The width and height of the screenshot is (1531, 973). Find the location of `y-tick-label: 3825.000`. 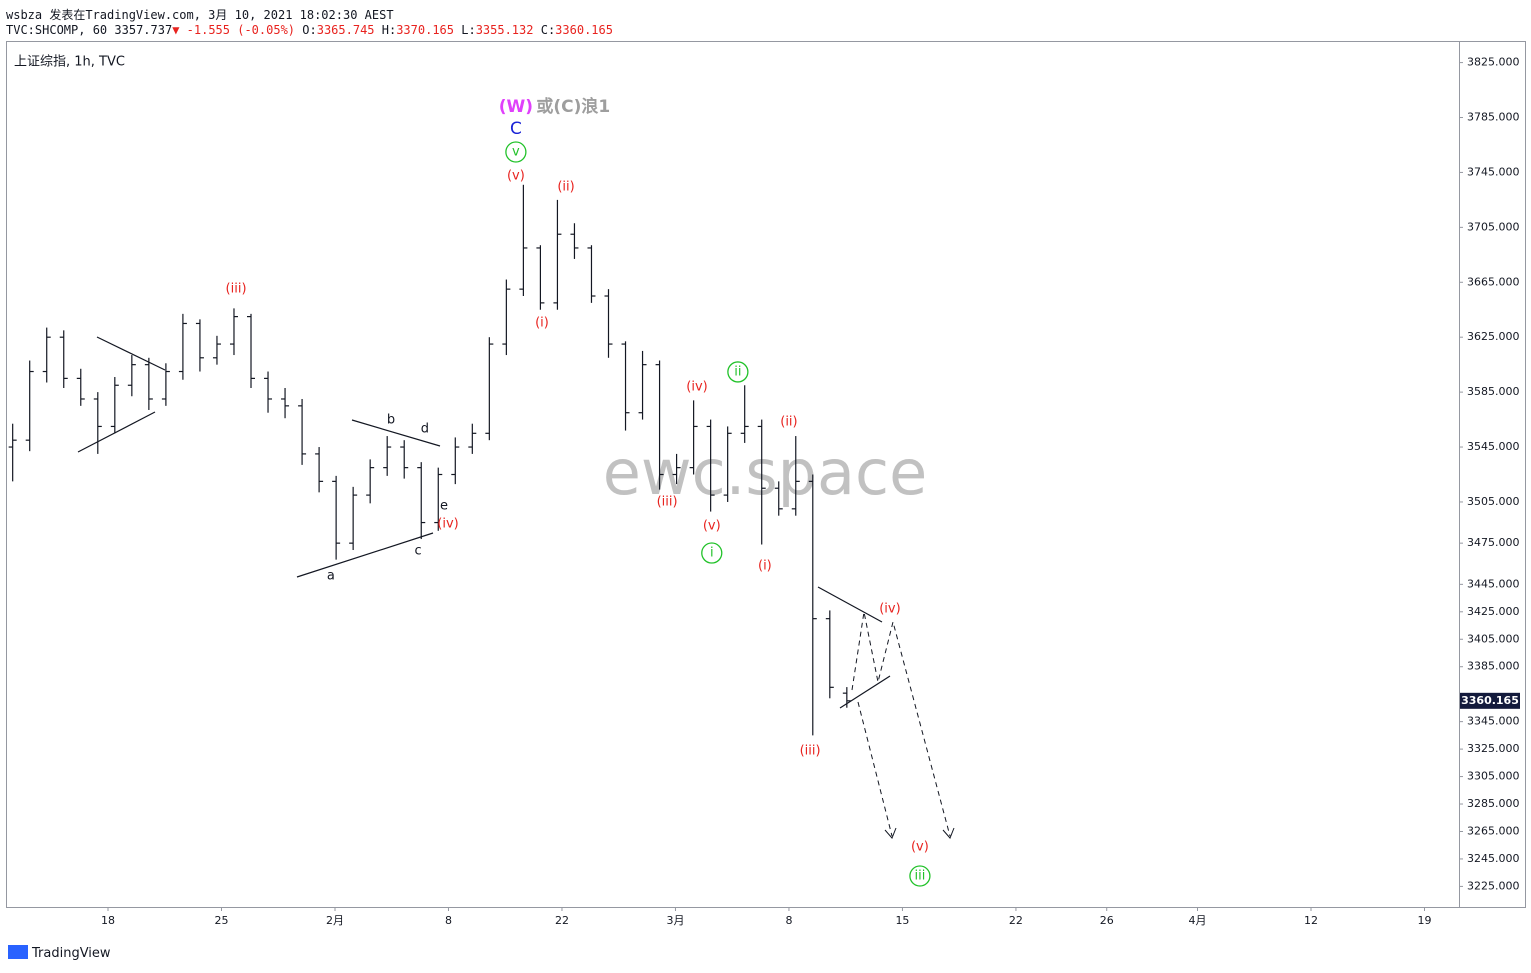

y-tick-label: 3825.000 is located at coordinates (1493, 62).